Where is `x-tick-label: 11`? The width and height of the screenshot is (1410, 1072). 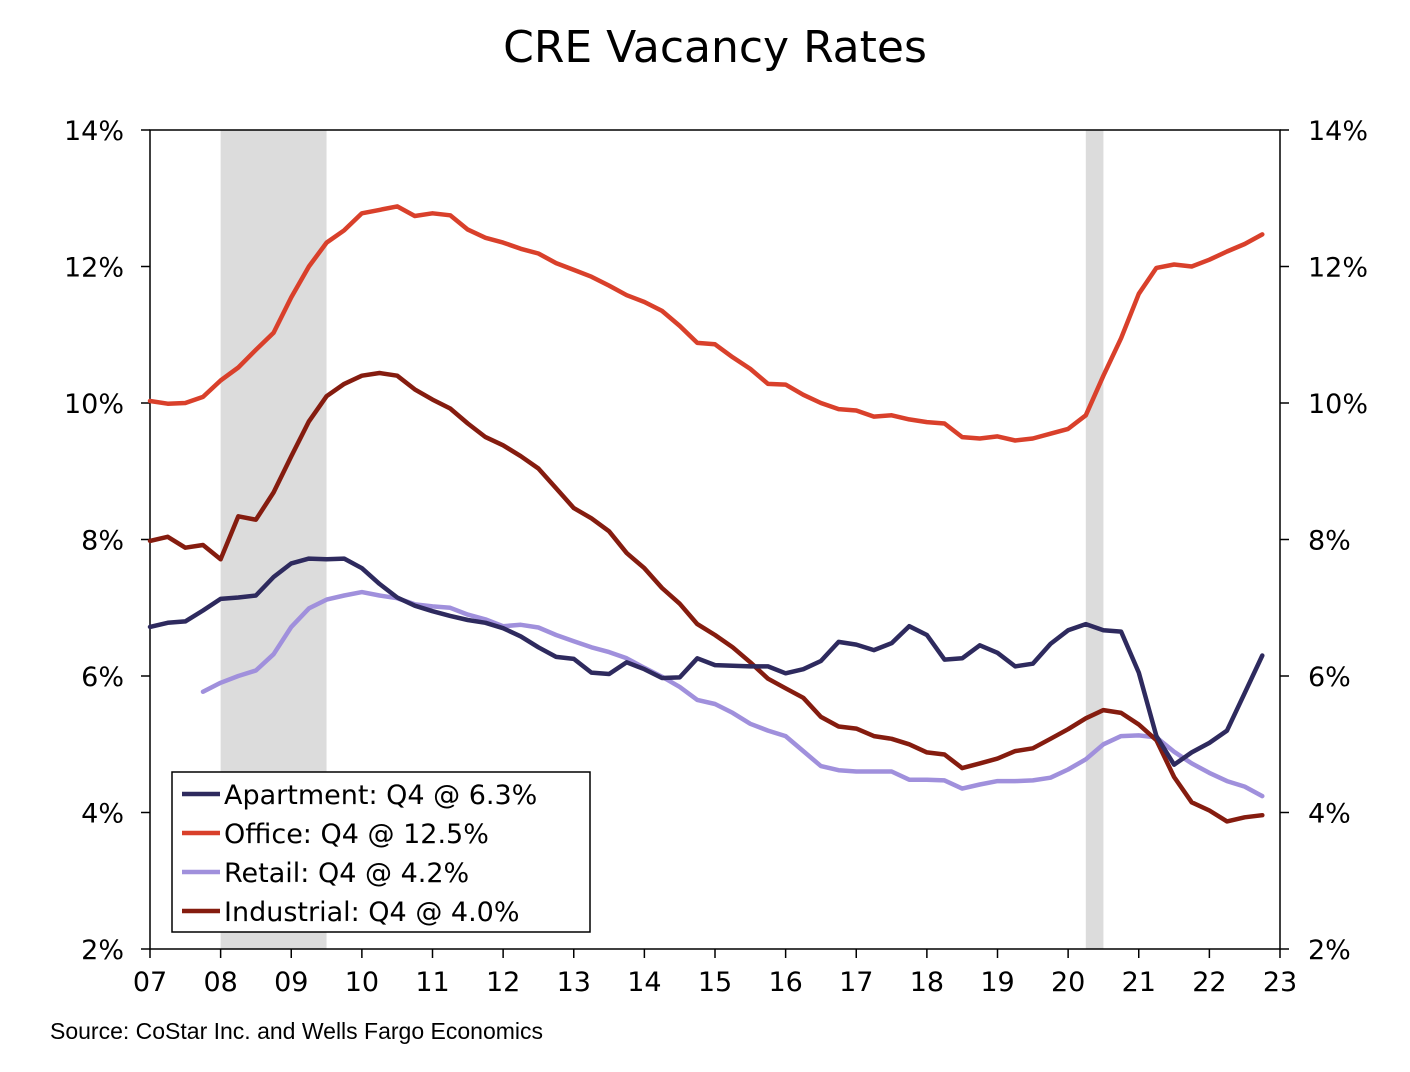
x-tick-label: 11 is located at coordinates (432, 982).